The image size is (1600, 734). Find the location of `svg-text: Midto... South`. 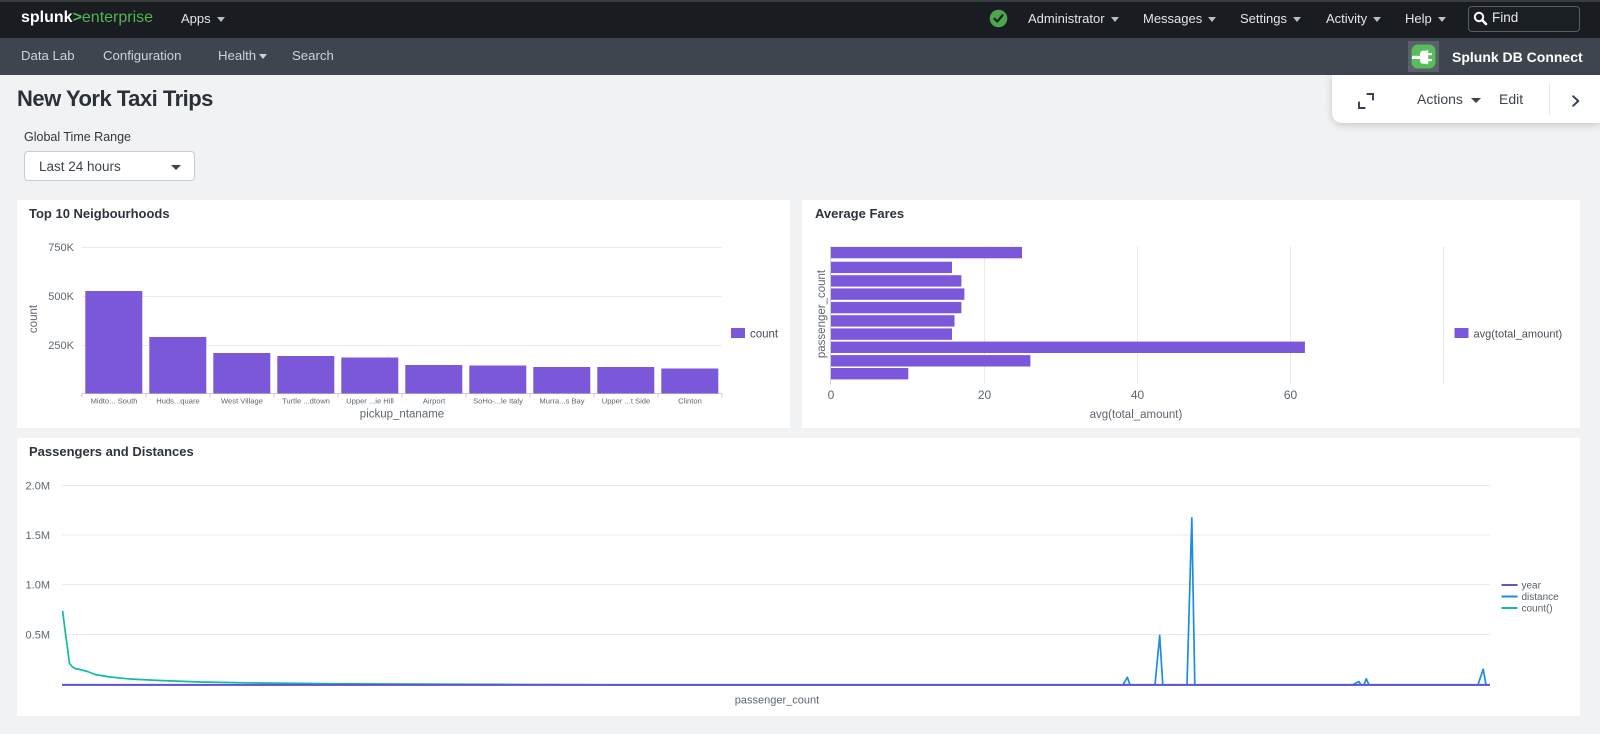

svg-text: Midto... South is located at coordinates (114, 401).